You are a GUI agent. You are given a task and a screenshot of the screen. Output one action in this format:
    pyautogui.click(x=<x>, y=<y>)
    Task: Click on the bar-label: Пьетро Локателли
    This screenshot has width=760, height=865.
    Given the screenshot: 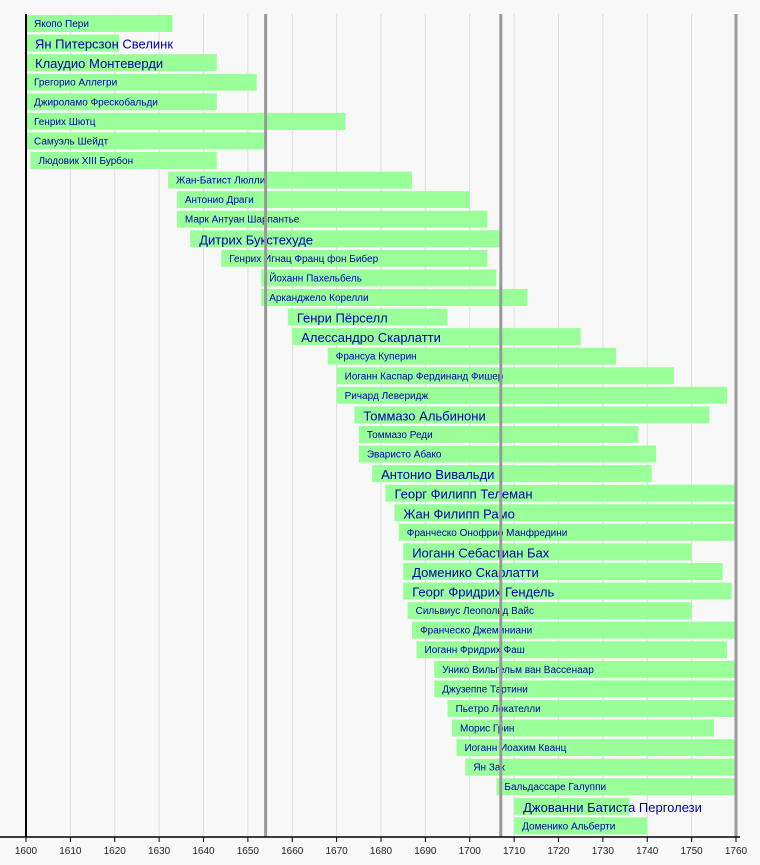 What is the action you would take?
    pyautogui.click(x=498, y=709)
    